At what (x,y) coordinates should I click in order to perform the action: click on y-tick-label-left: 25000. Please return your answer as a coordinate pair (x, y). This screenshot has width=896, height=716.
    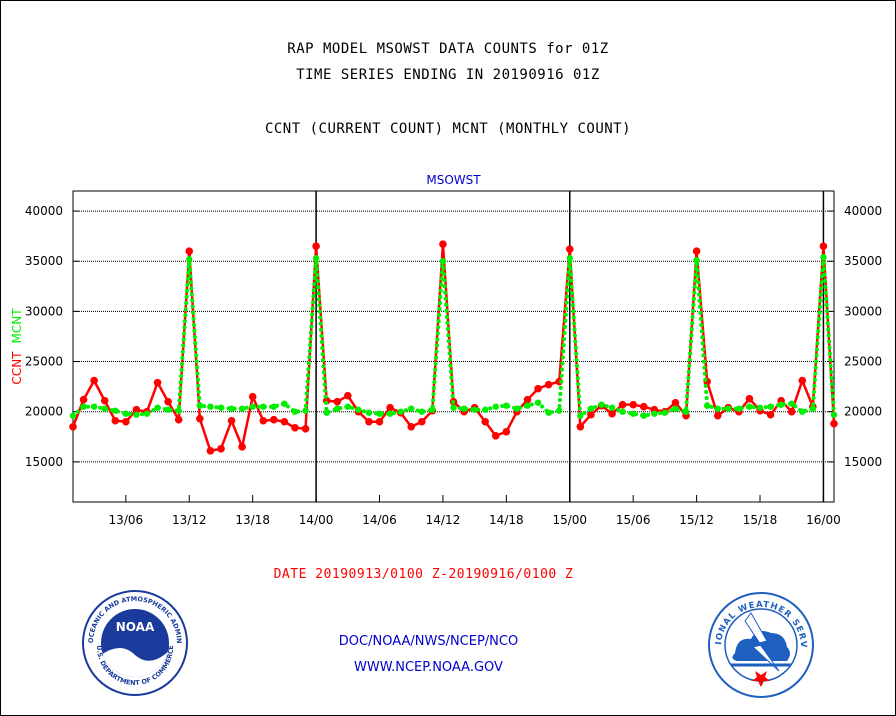
    Looking at the image, I should click on (44, 362).